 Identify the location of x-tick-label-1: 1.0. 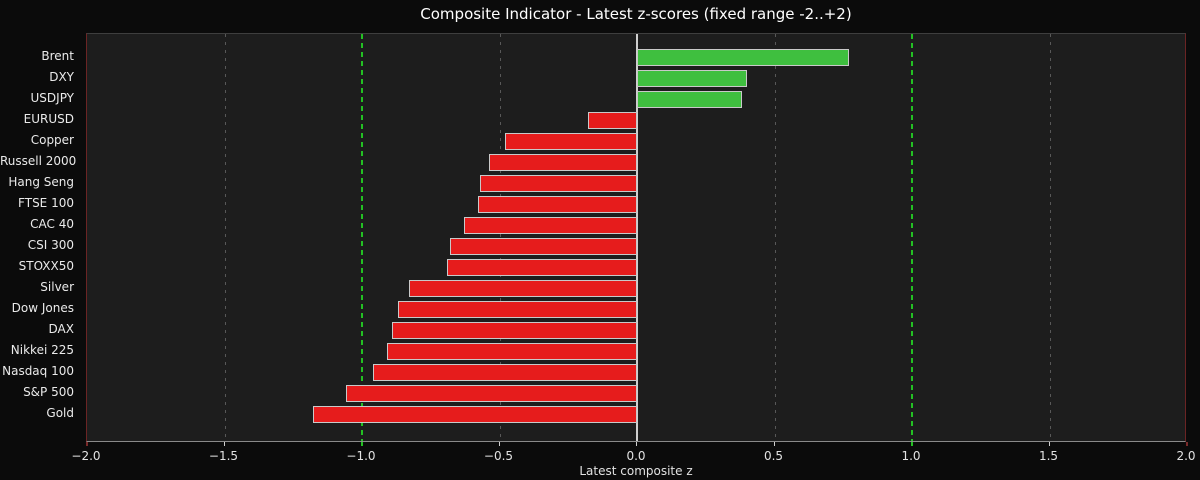
(911, 456).